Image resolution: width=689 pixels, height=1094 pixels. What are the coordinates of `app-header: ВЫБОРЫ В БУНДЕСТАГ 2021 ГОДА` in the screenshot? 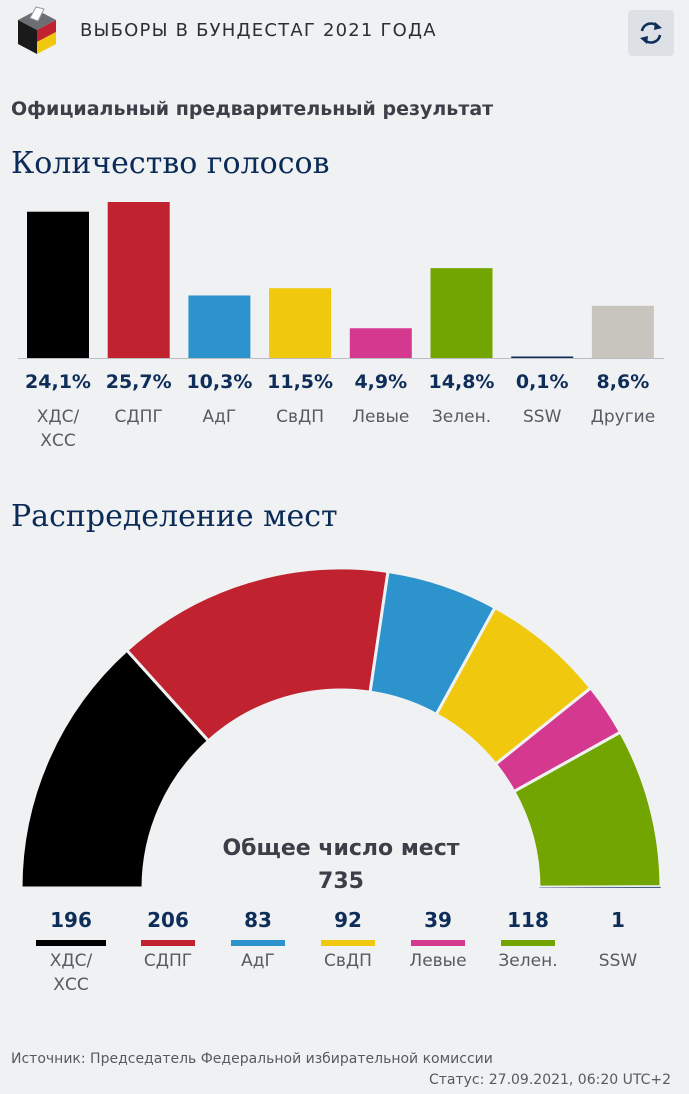 It's located at (344, 34).